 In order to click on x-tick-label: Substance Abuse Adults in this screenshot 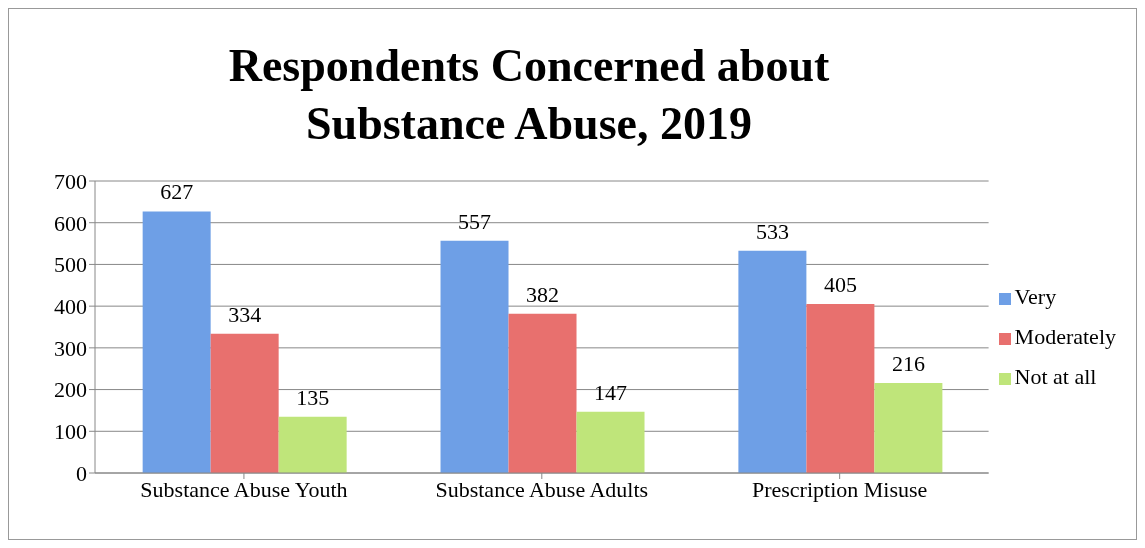, I will do `click(542, 489)`.